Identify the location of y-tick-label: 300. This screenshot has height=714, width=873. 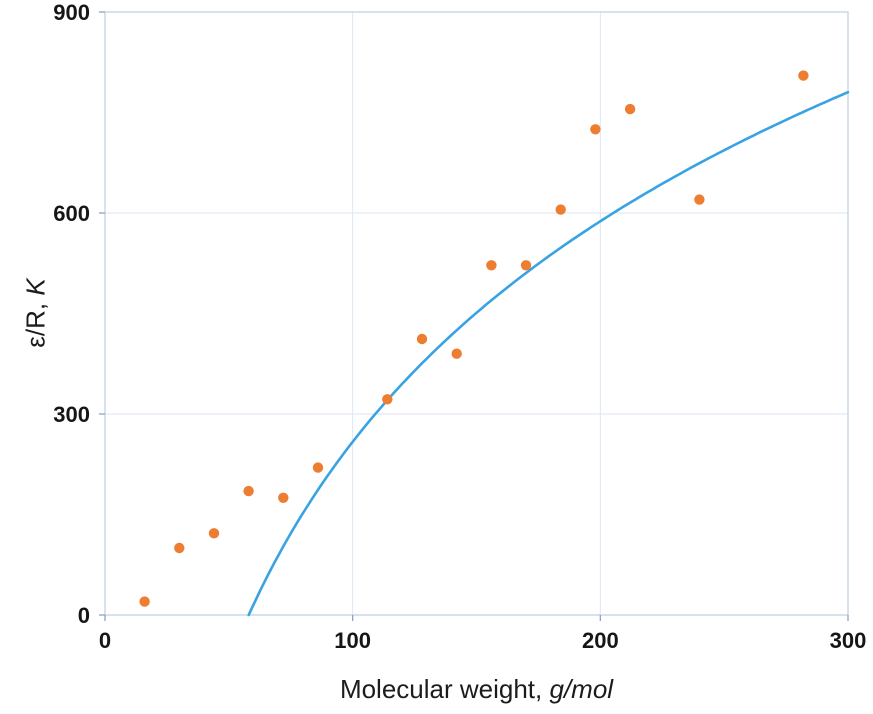
(71, 414).